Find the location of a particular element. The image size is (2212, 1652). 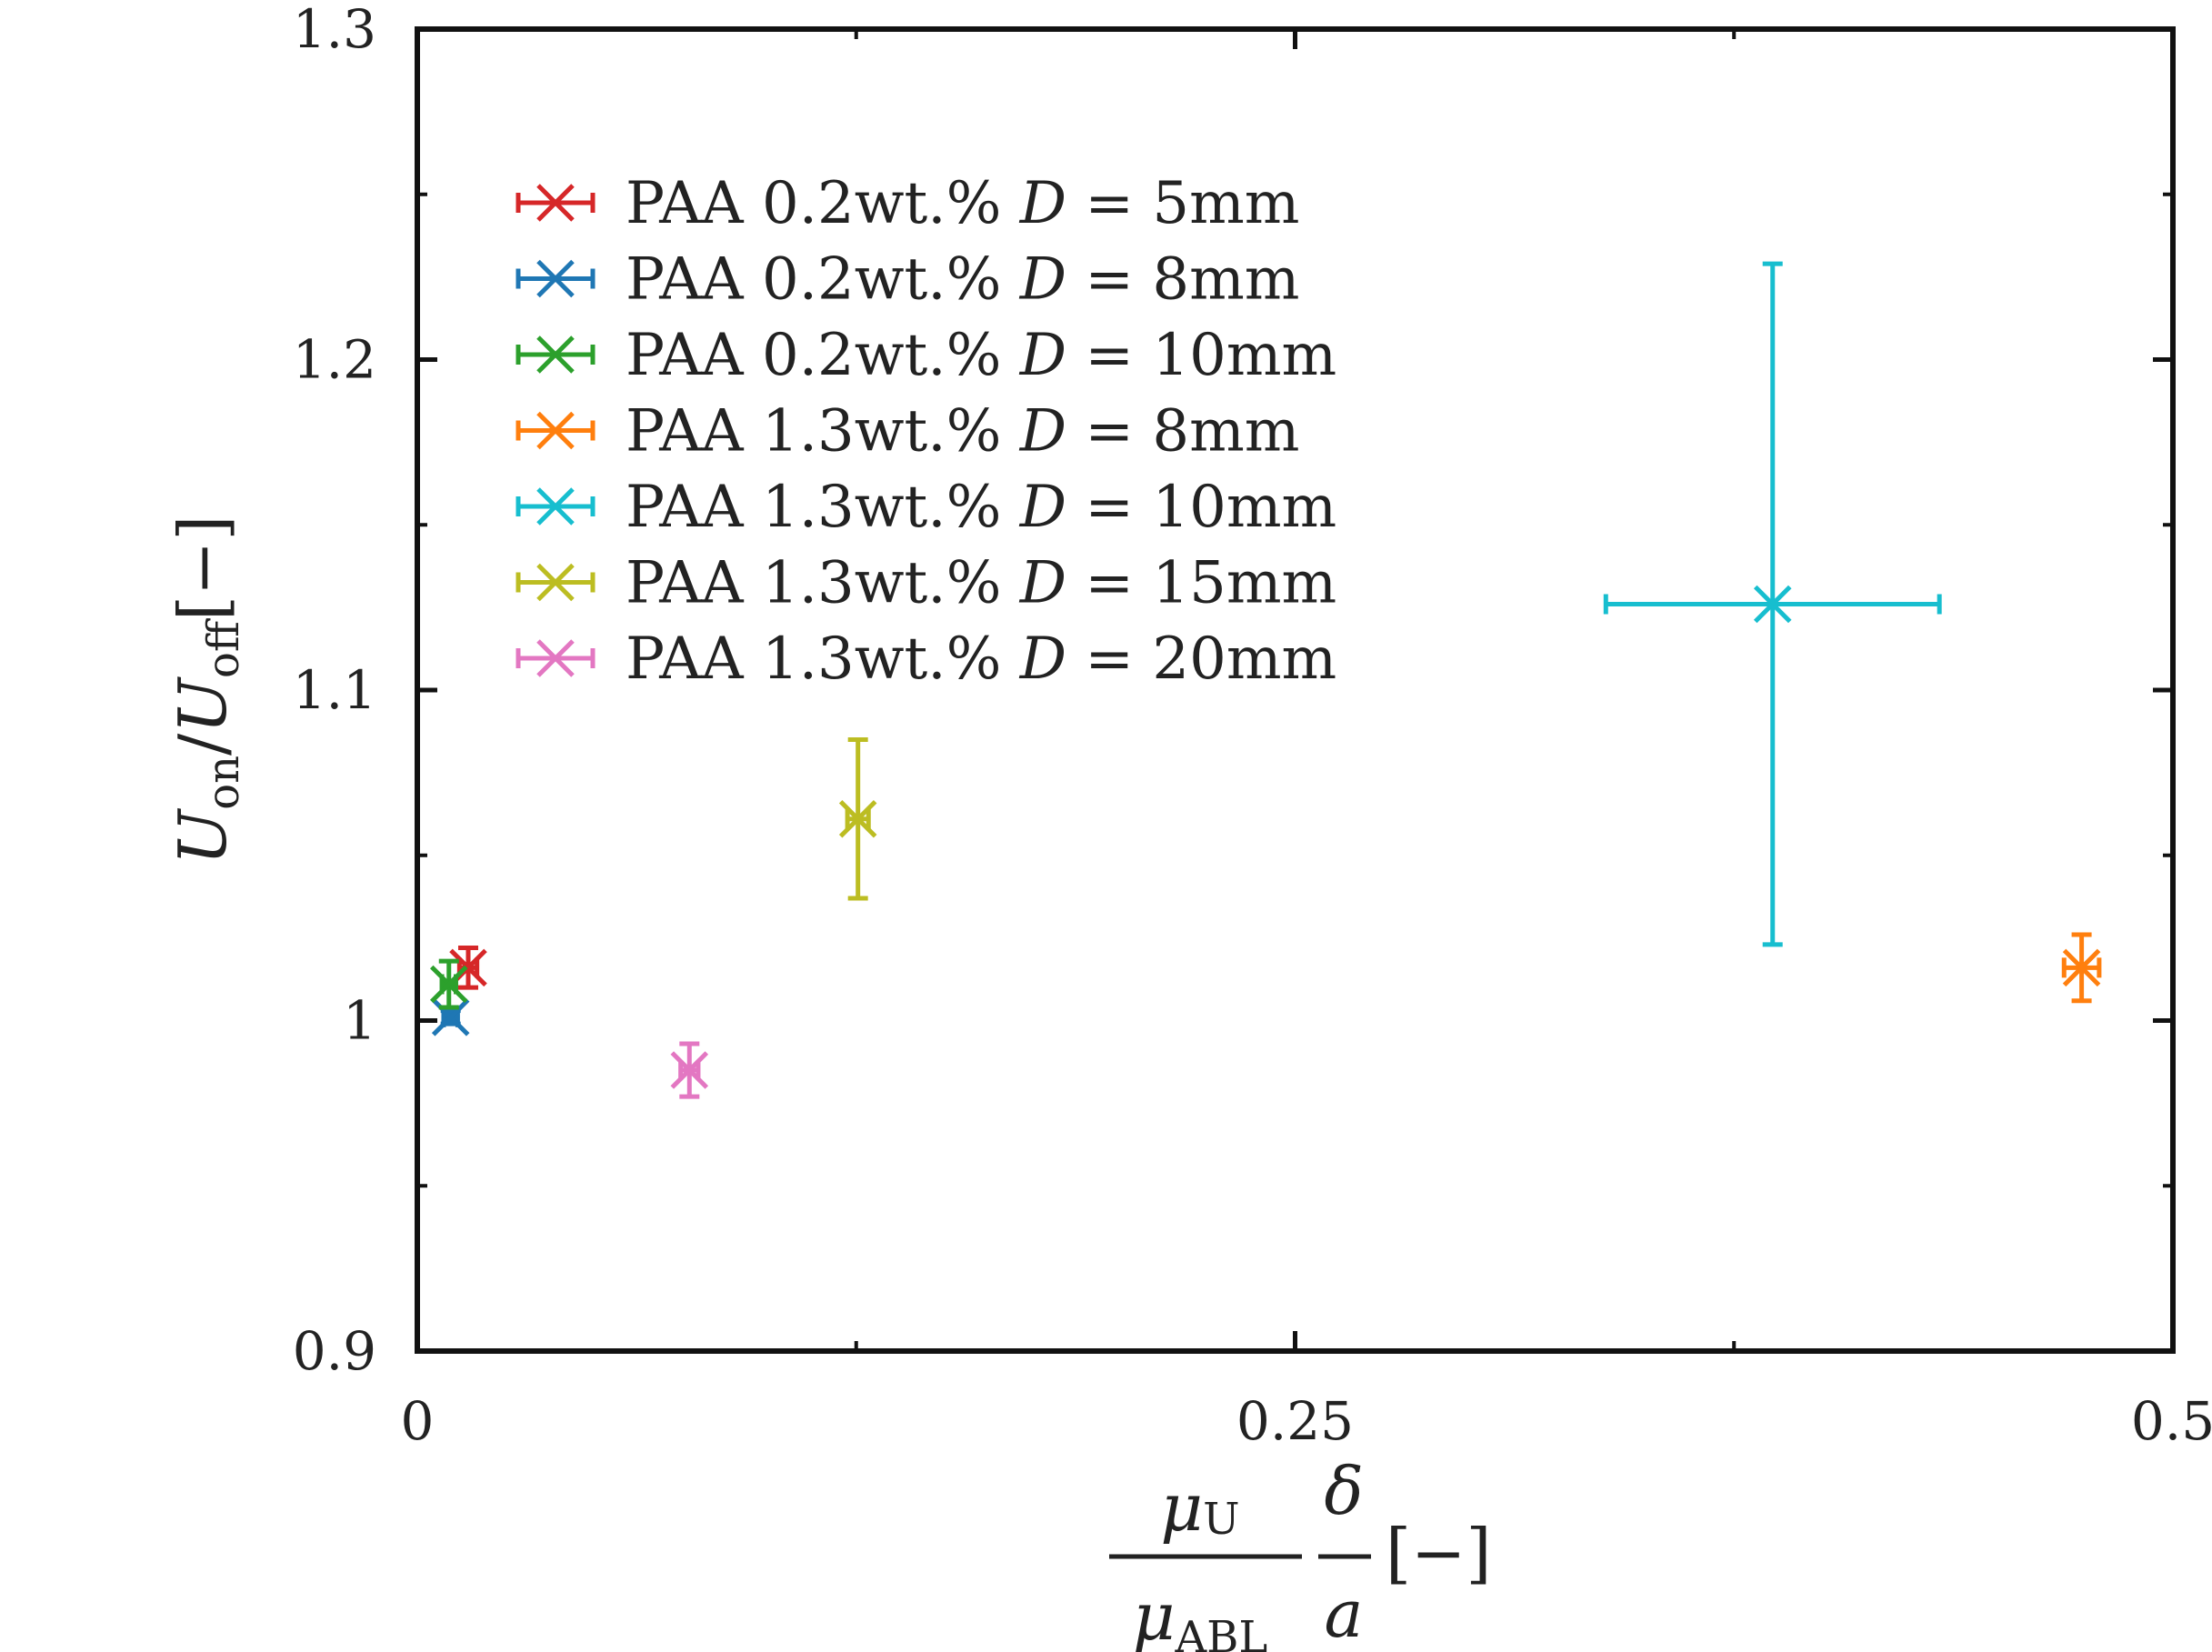

legend-label: PAA 1.3wt.% D = 15mm is located at coordinates (981, 584).